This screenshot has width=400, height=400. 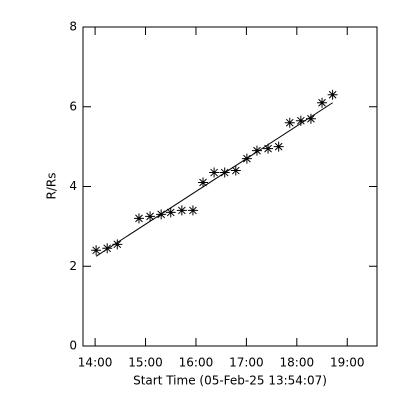 I want to click on x-tick-label: 16:00, so click(x=196, y=363).